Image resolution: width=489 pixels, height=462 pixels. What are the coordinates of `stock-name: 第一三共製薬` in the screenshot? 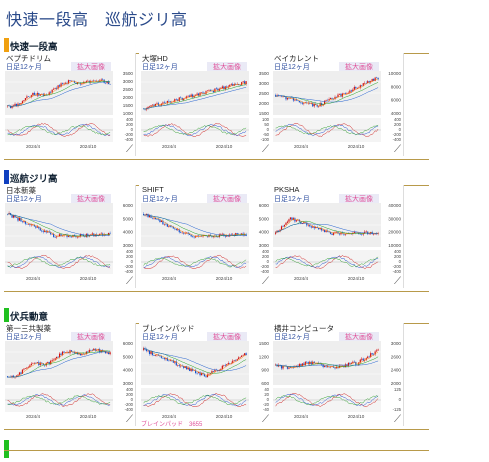 It's located at (28, 328).